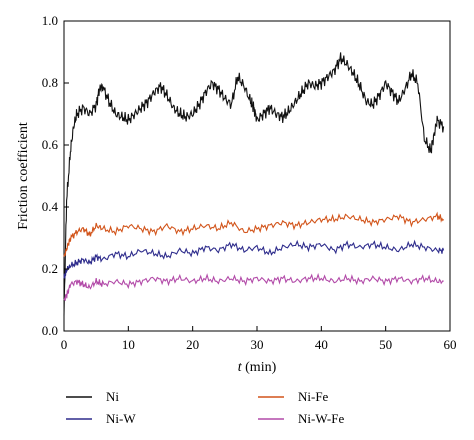 Image resolution: width=474 pixels, height=440 pixels. Describe the element at coordinates (254, 259) in the screenshot. I see `series-line-ni-w` at that location.